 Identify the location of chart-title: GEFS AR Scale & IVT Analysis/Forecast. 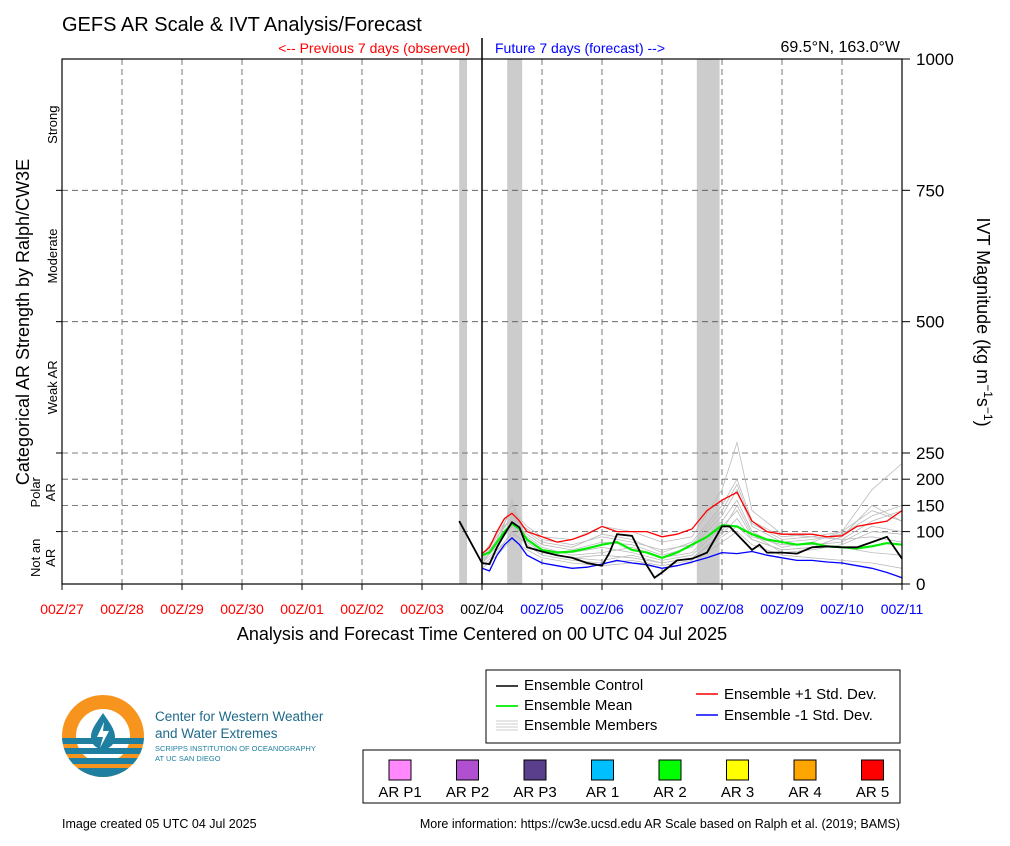
(242, 25).